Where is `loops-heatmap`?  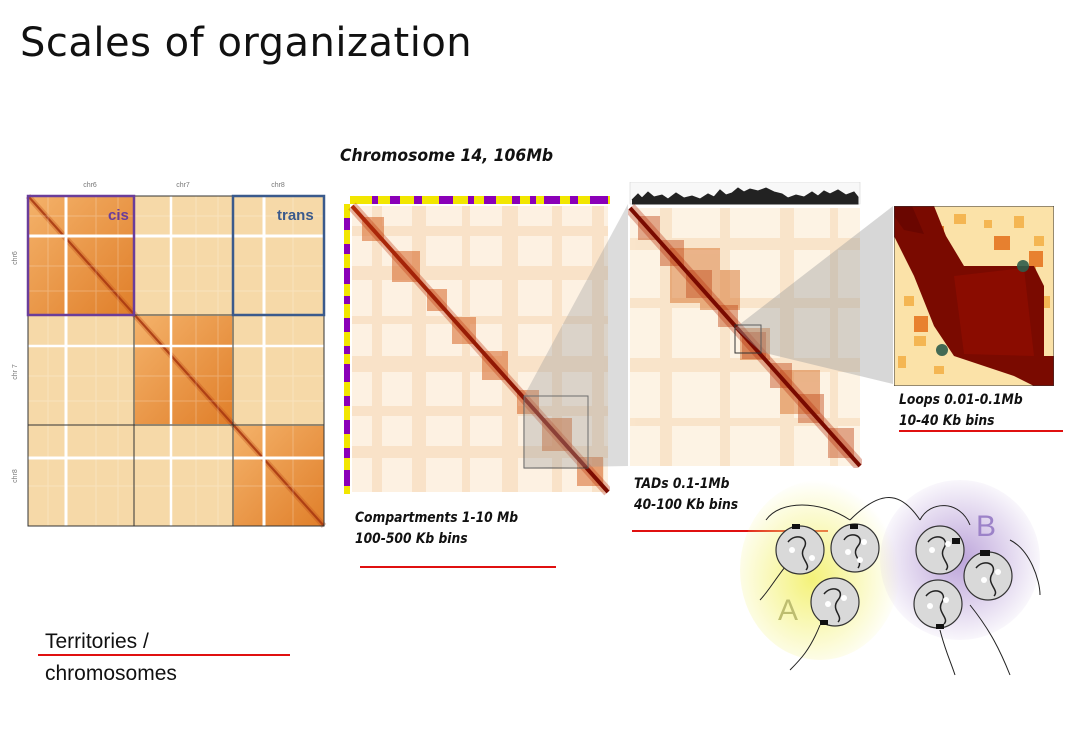
loops-heatmap is located at coordinates (974, 296).